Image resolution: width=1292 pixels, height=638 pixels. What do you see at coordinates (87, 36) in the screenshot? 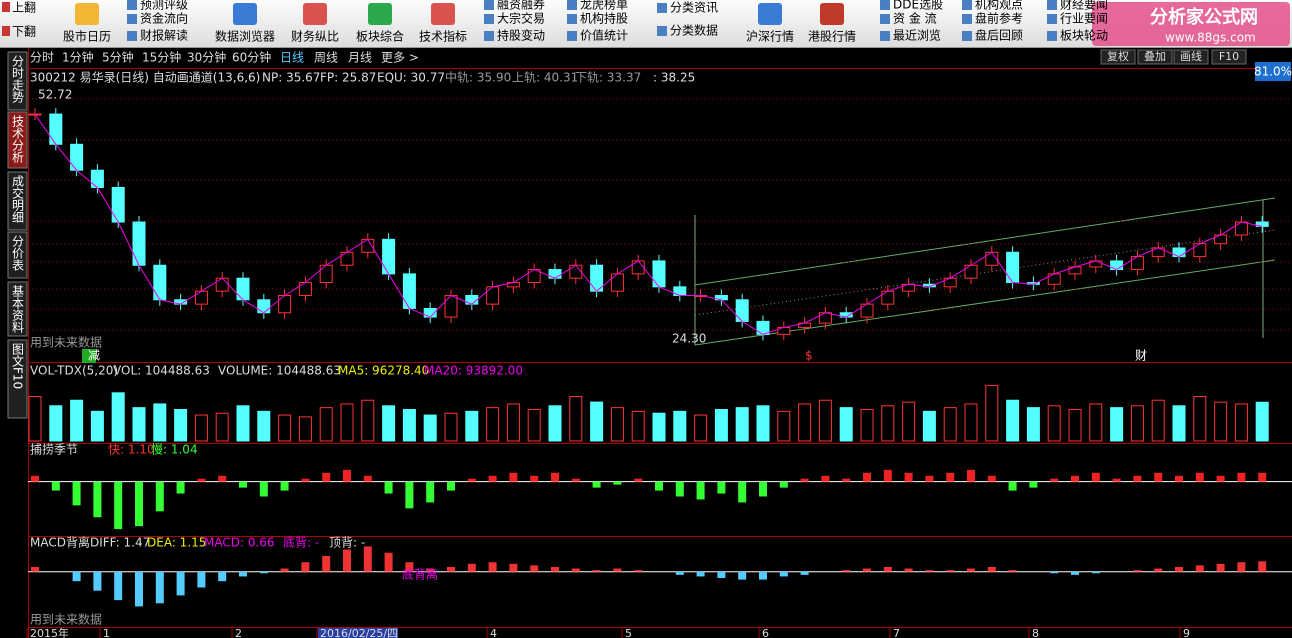
I see `toolbar-button: 股市日历` at bounding box center [87, 36].